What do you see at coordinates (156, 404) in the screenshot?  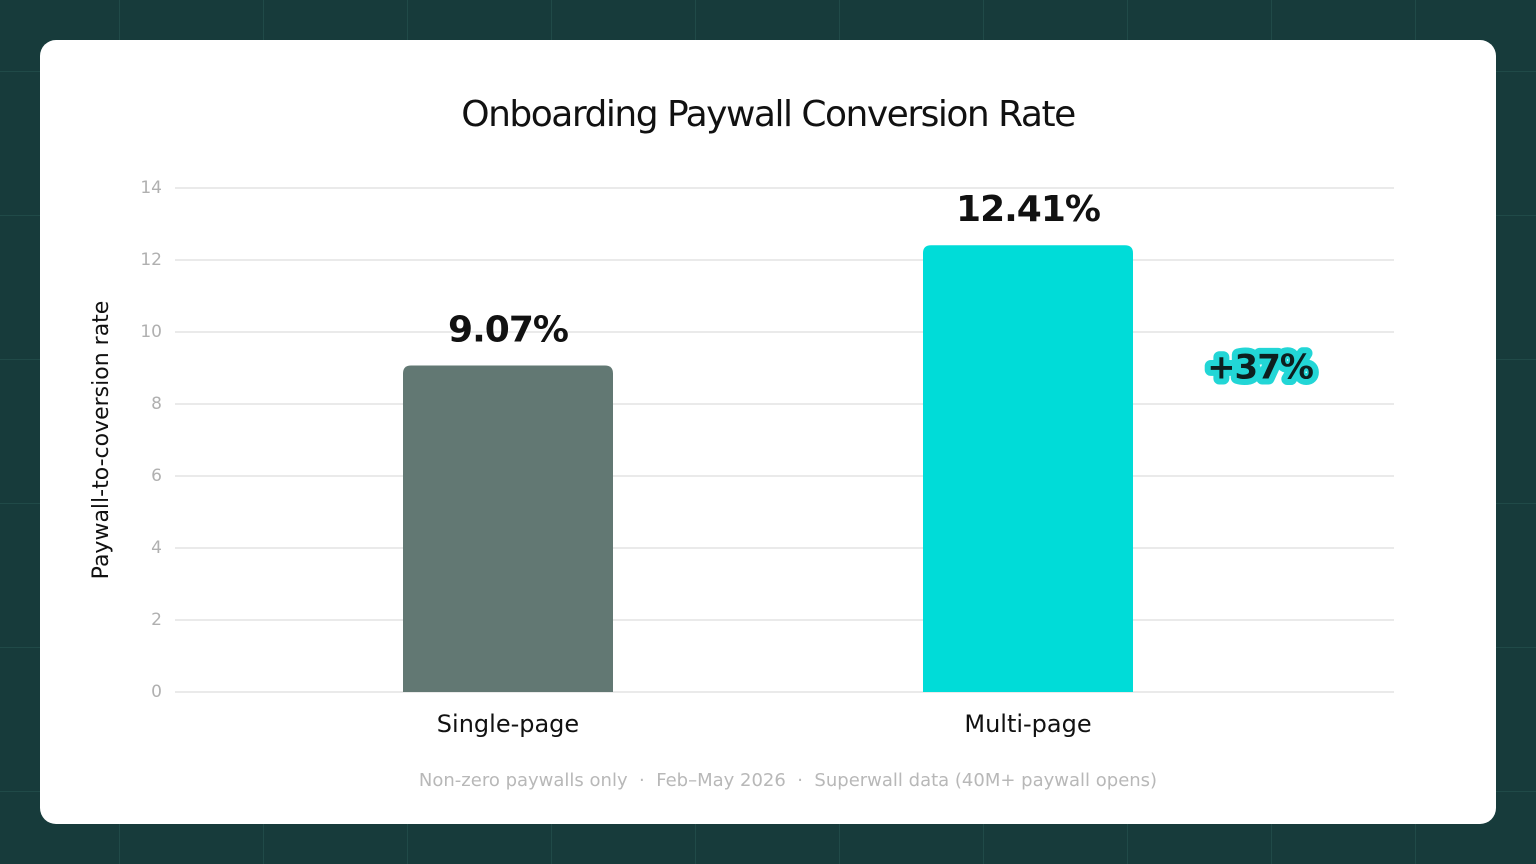 I see `y-tick-label: 8` at bounding box center [156, 404].